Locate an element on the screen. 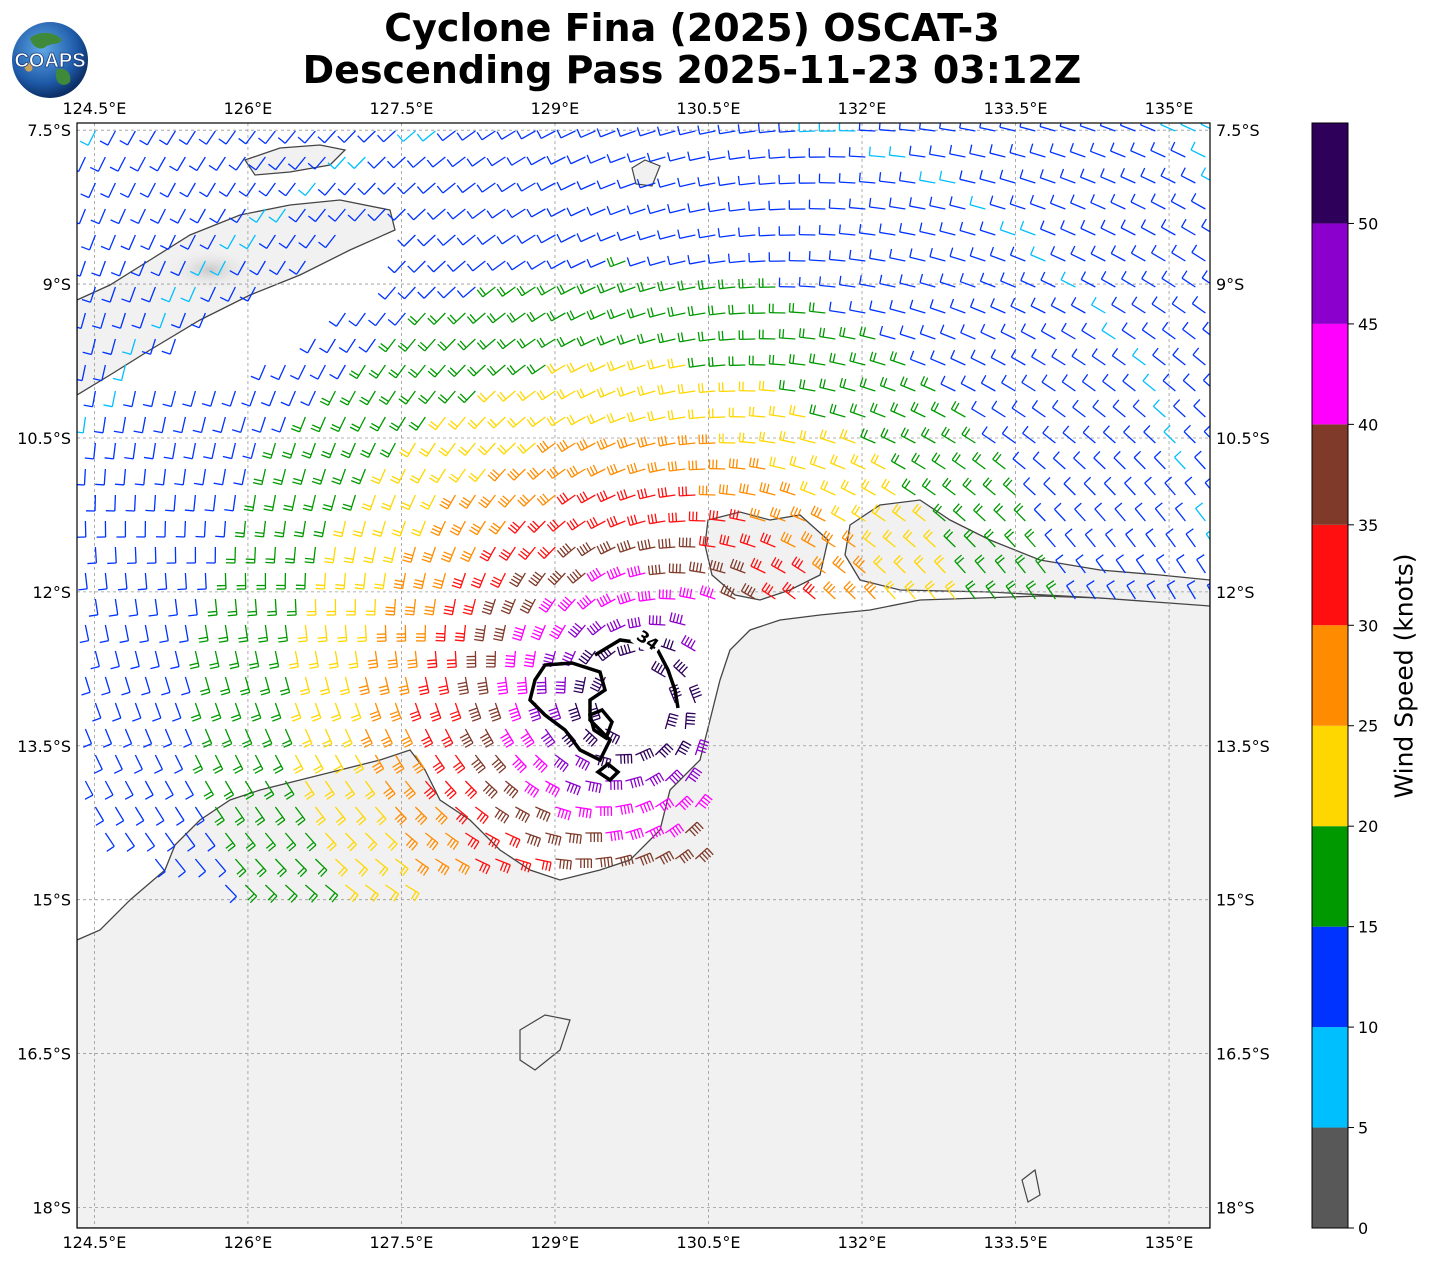 The image size is (1448, 1264). lat-tick-label-right: 16.5°S is located at coordinates (1243, 1054).